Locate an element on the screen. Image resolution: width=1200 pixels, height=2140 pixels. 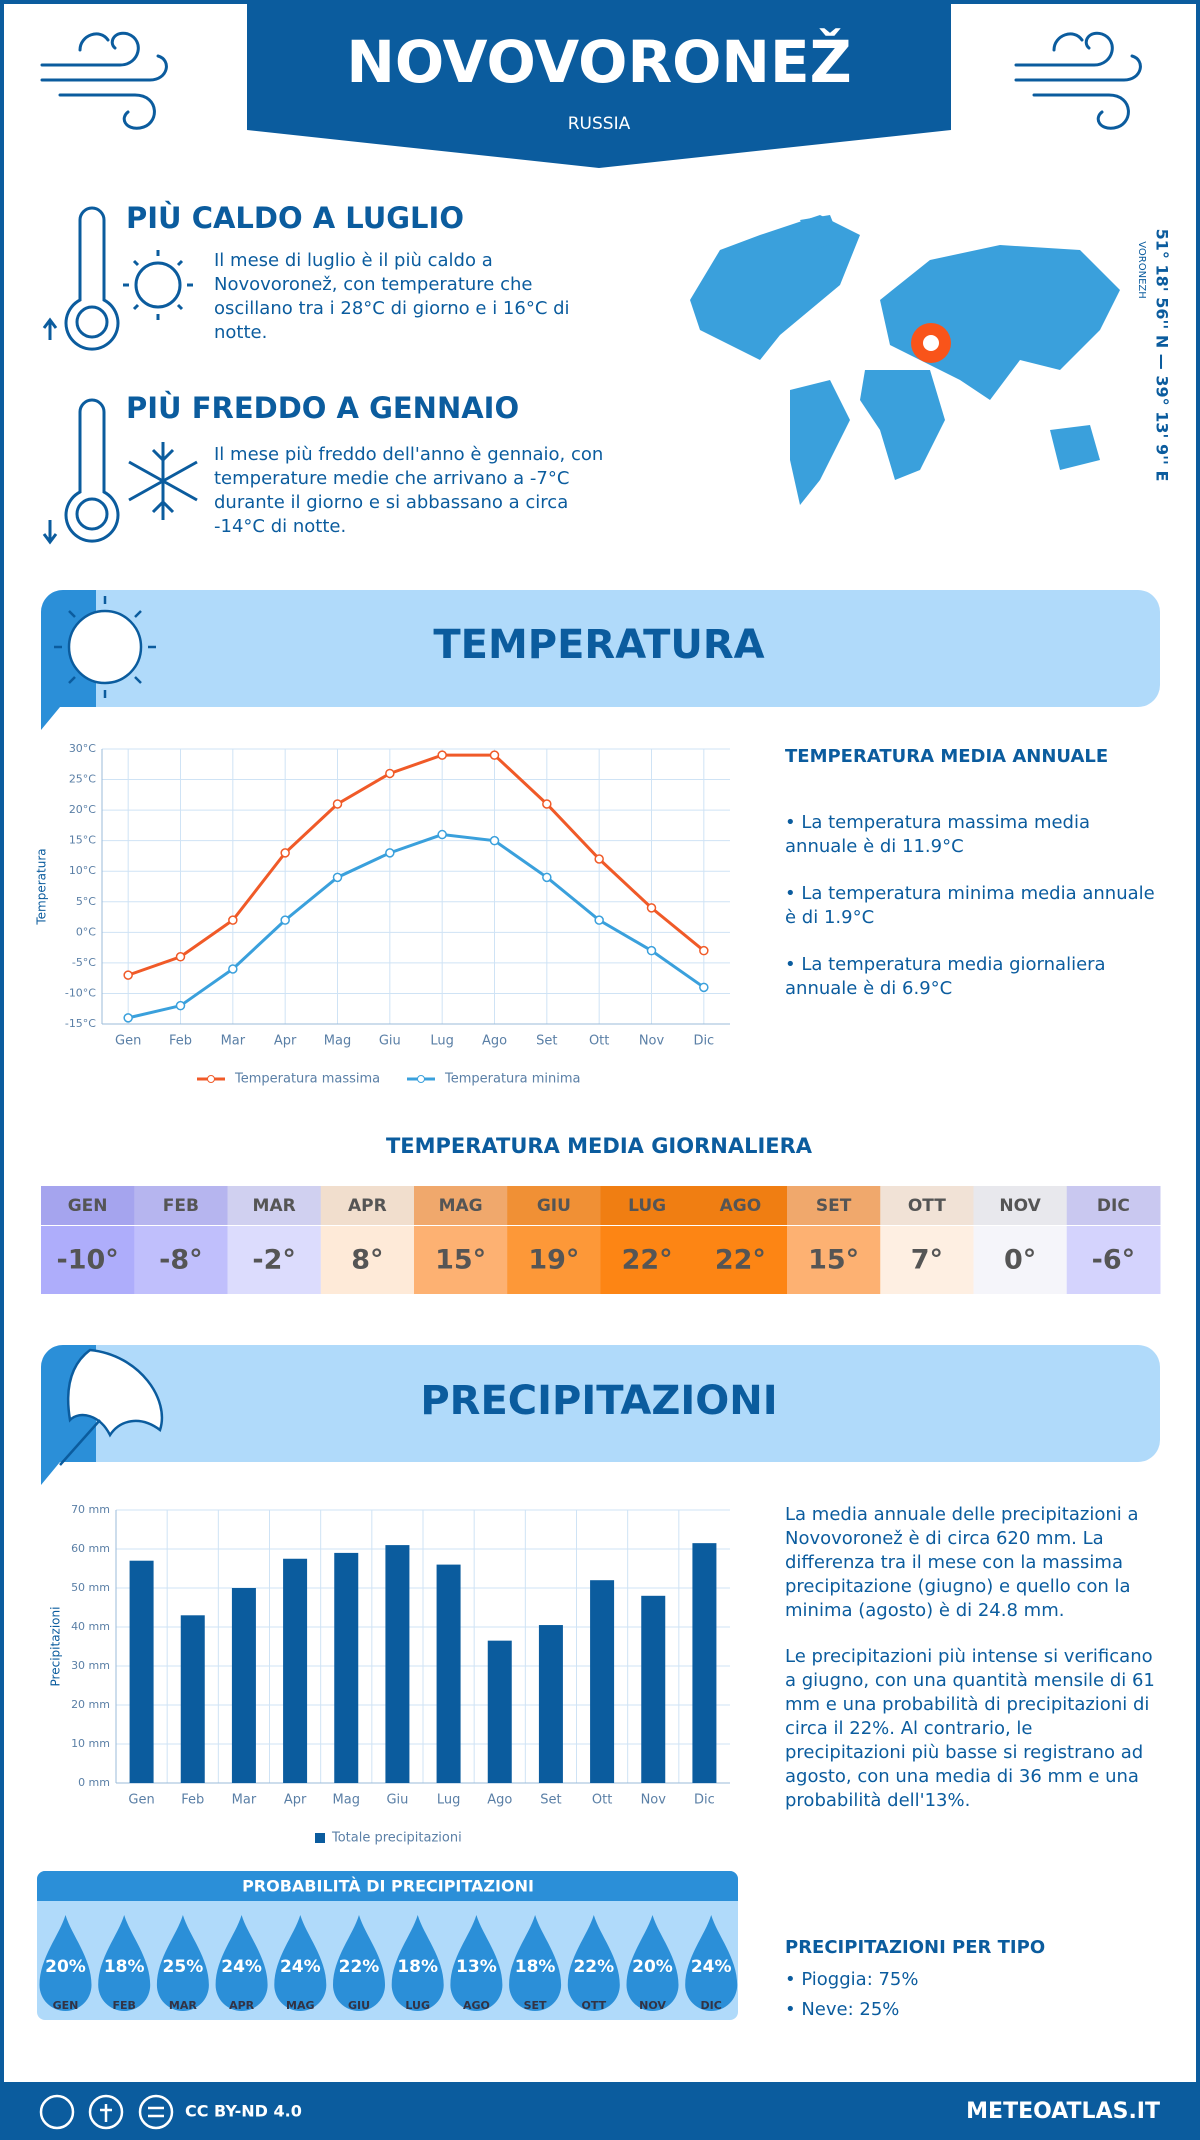
type-item: • Pioggia: 75% is located at coordinates (852, 1979).